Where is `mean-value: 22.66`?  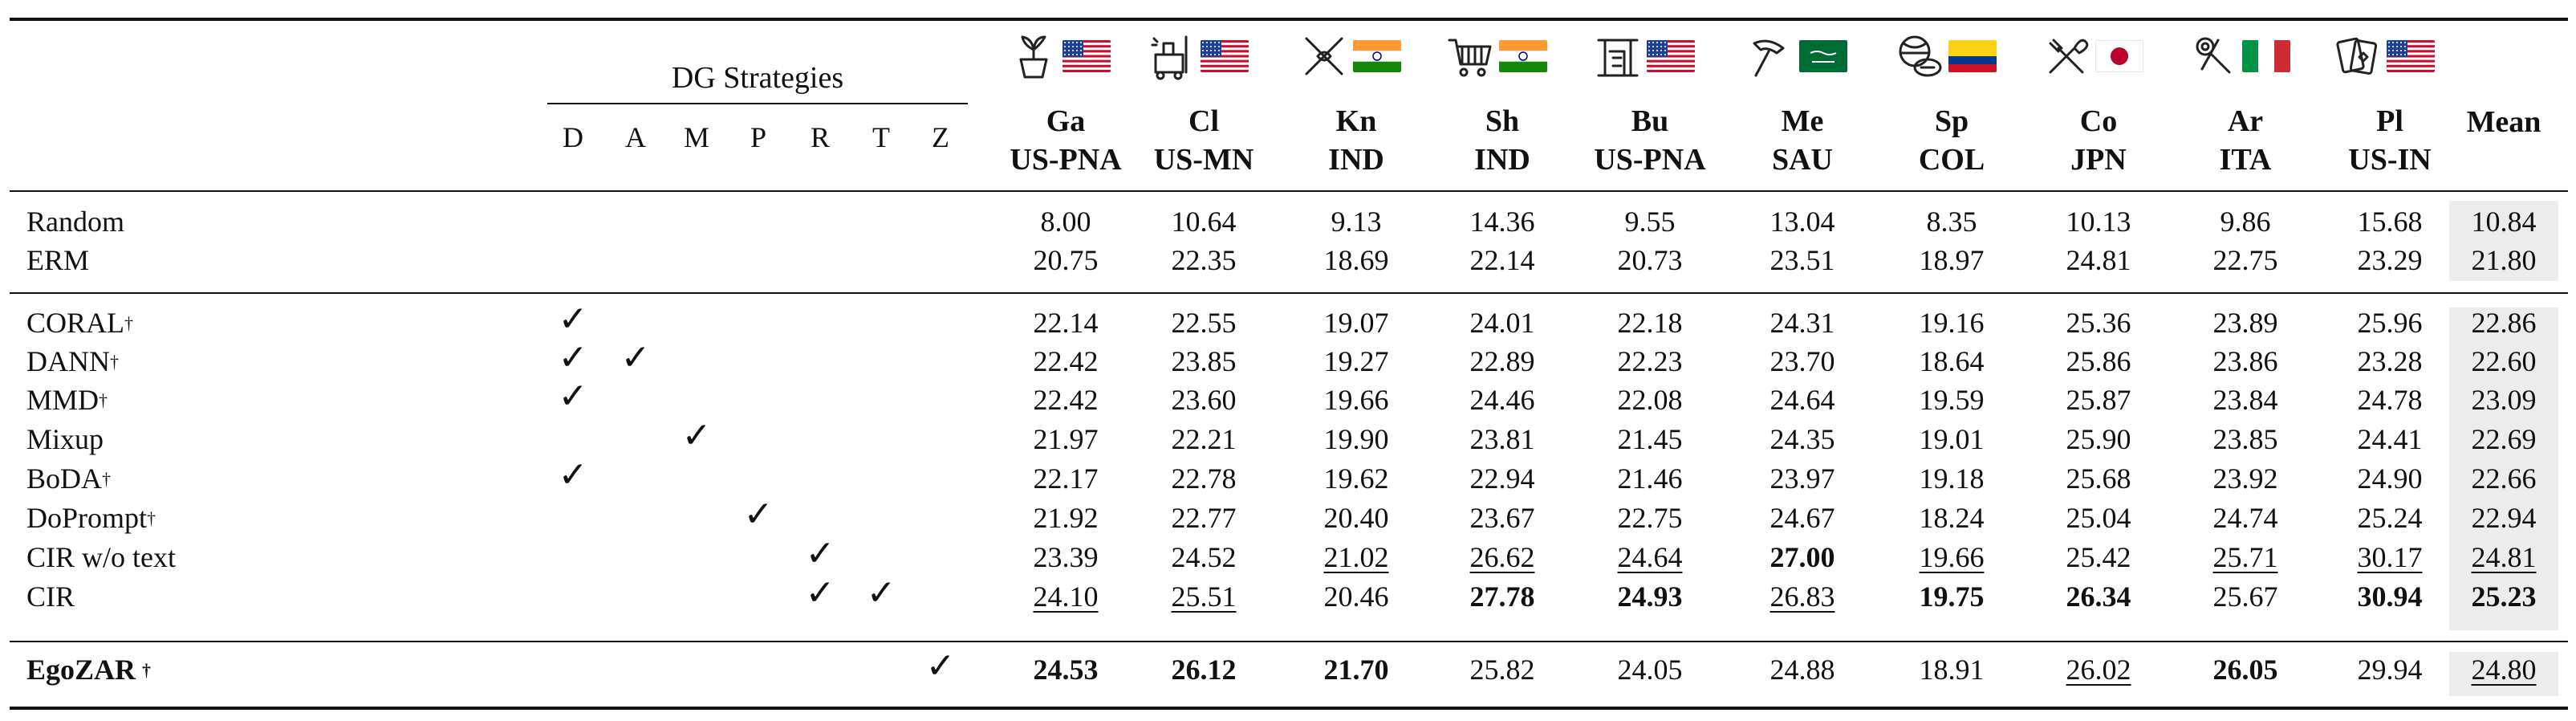
mean-value: 22.66 is located at coordinates (2504, 478).